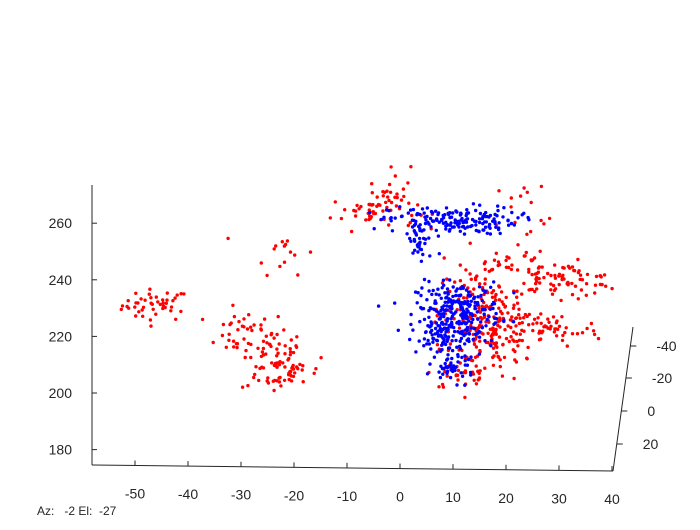 This screenshot has width=700, height=530. What do you see at coordinates (400, 497) in the screenshot?
I see `x-tick-label: 0` at bounding box center [400, 497].